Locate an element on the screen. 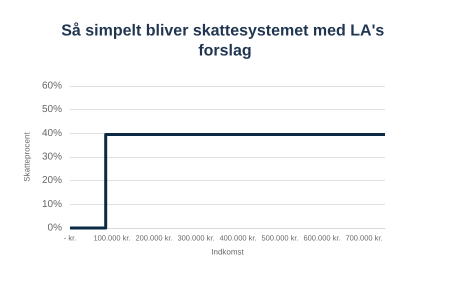  y-tick-label: 60% is located at coordinates (52, 86).